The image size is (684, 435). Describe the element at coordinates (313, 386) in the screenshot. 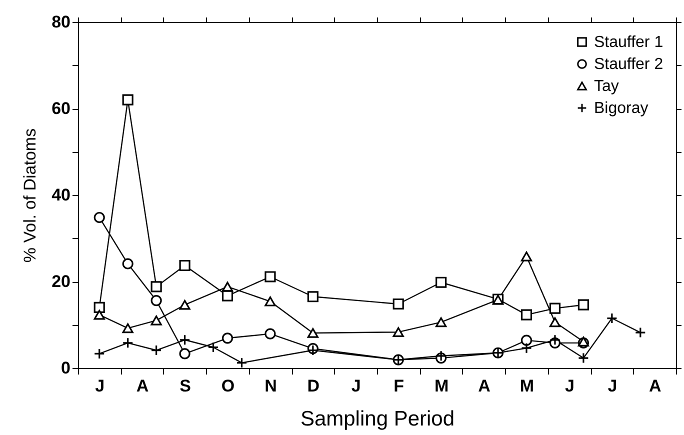

I see `x-tick-label: D` at that location.